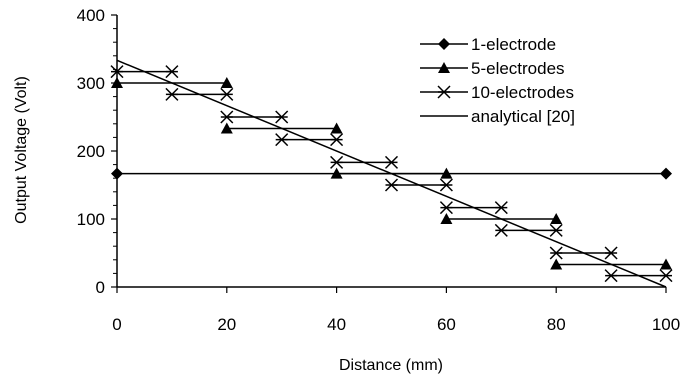 This screenshot has width=691, height=383. Describe the element at coordinates (666, 324) in the screenshot. I see `x-tick-label: 100` at that location.